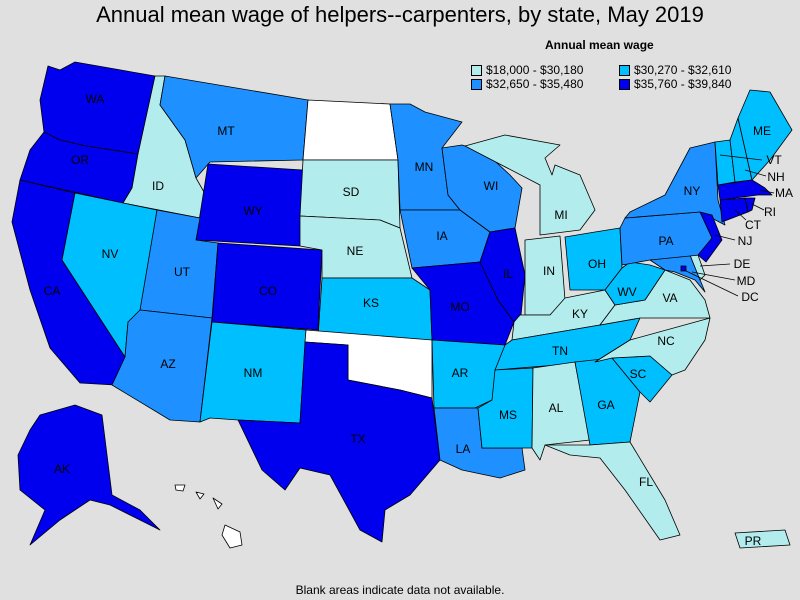  Describe the element at coordinates (784, 193) in the screenshot. I see `label-MA: MA` at that location.